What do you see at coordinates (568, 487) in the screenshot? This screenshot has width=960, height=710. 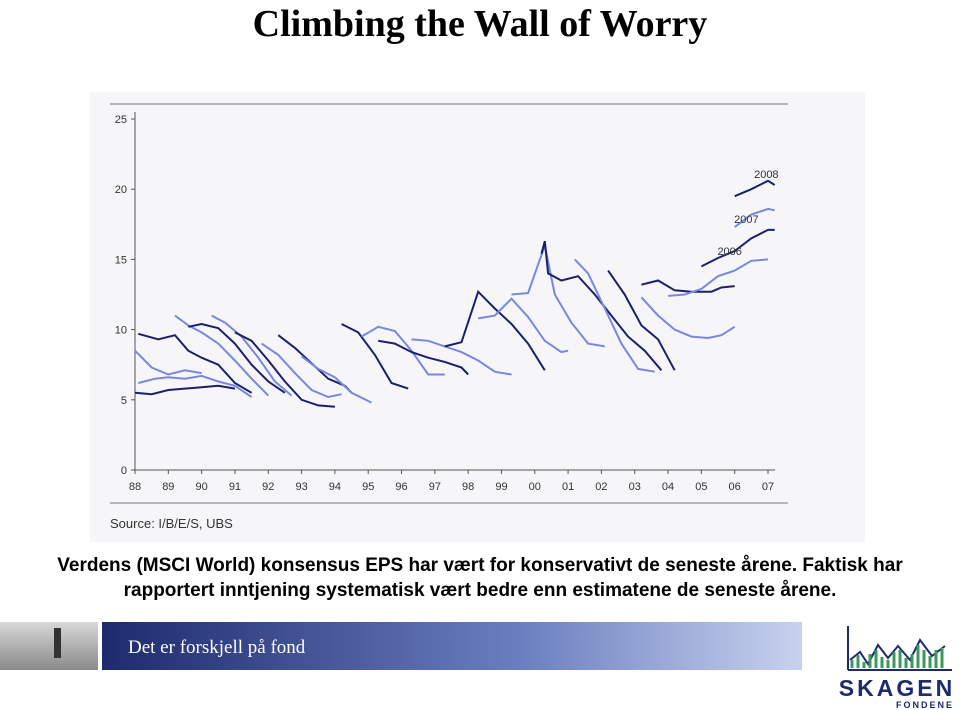 I see `x-tick-label: 01` at bounding box center [568, 487].